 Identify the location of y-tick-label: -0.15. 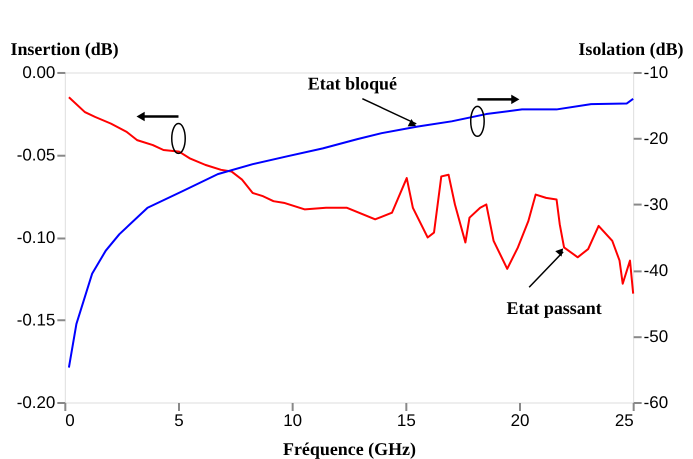
(36, 320).